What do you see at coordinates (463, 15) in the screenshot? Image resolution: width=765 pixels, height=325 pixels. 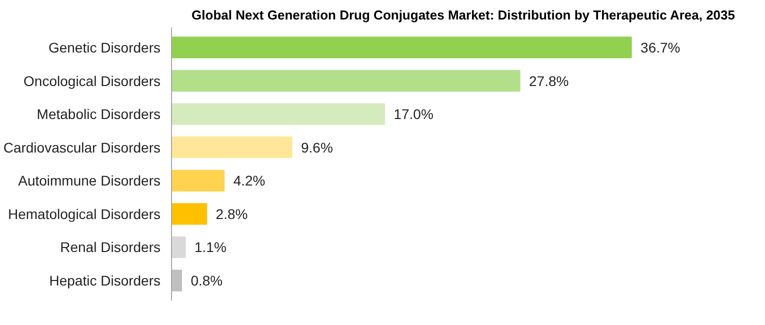 I see `chart-title: Global Next Generation Drug Conjugates Market: Distribution by Therapeutic Area, 2035` at bounding box center [463, 15].